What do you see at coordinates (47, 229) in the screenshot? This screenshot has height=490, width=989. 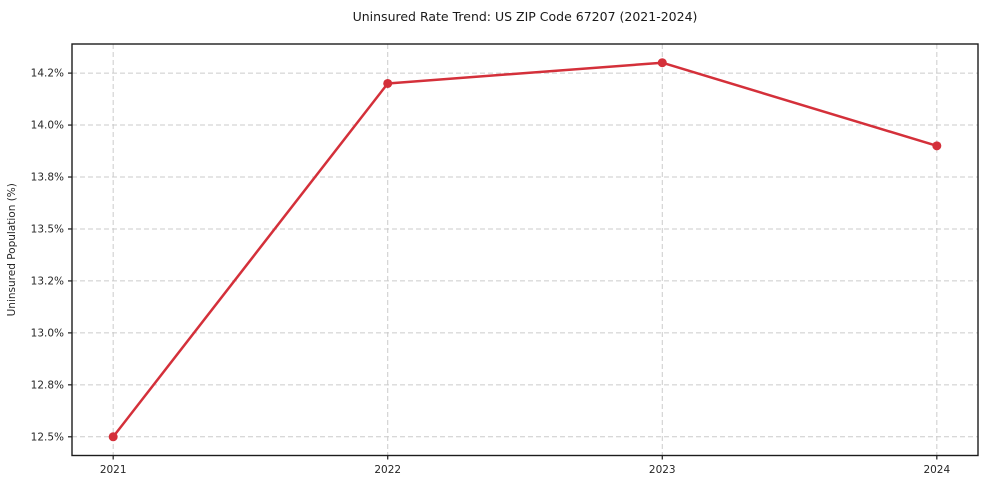 I see `y-tick-label: 13.5%` at bounding box center [47, 229].